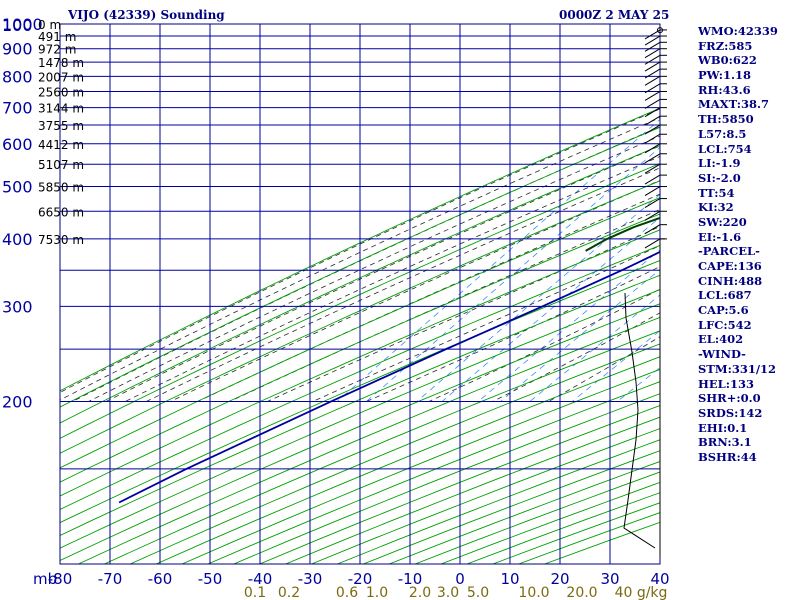  I want to click on index-item: EHI:0.1, so click(723, 427).